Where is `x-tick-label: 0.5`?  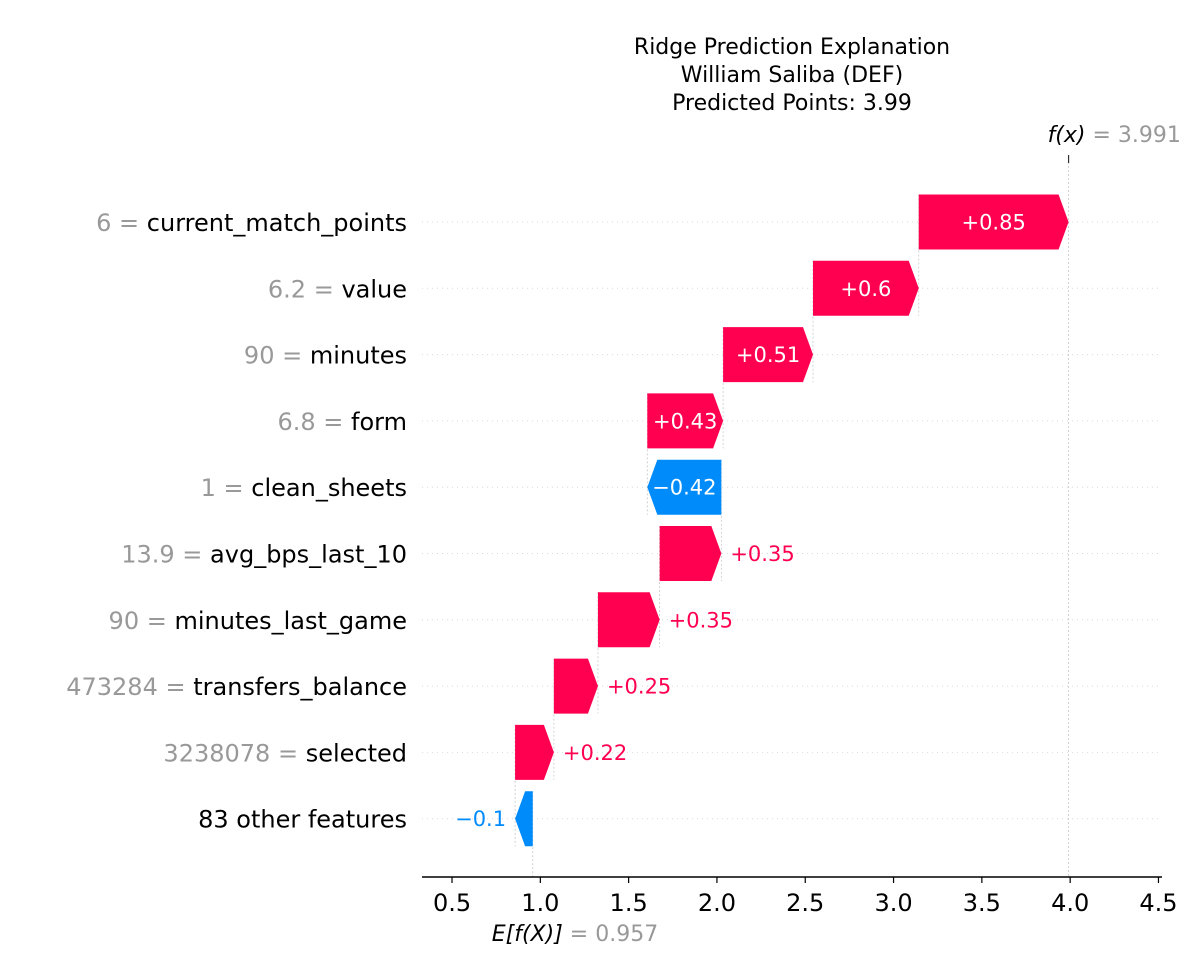
x-tick-label: 0.5 is located at coordinates (452, 903).